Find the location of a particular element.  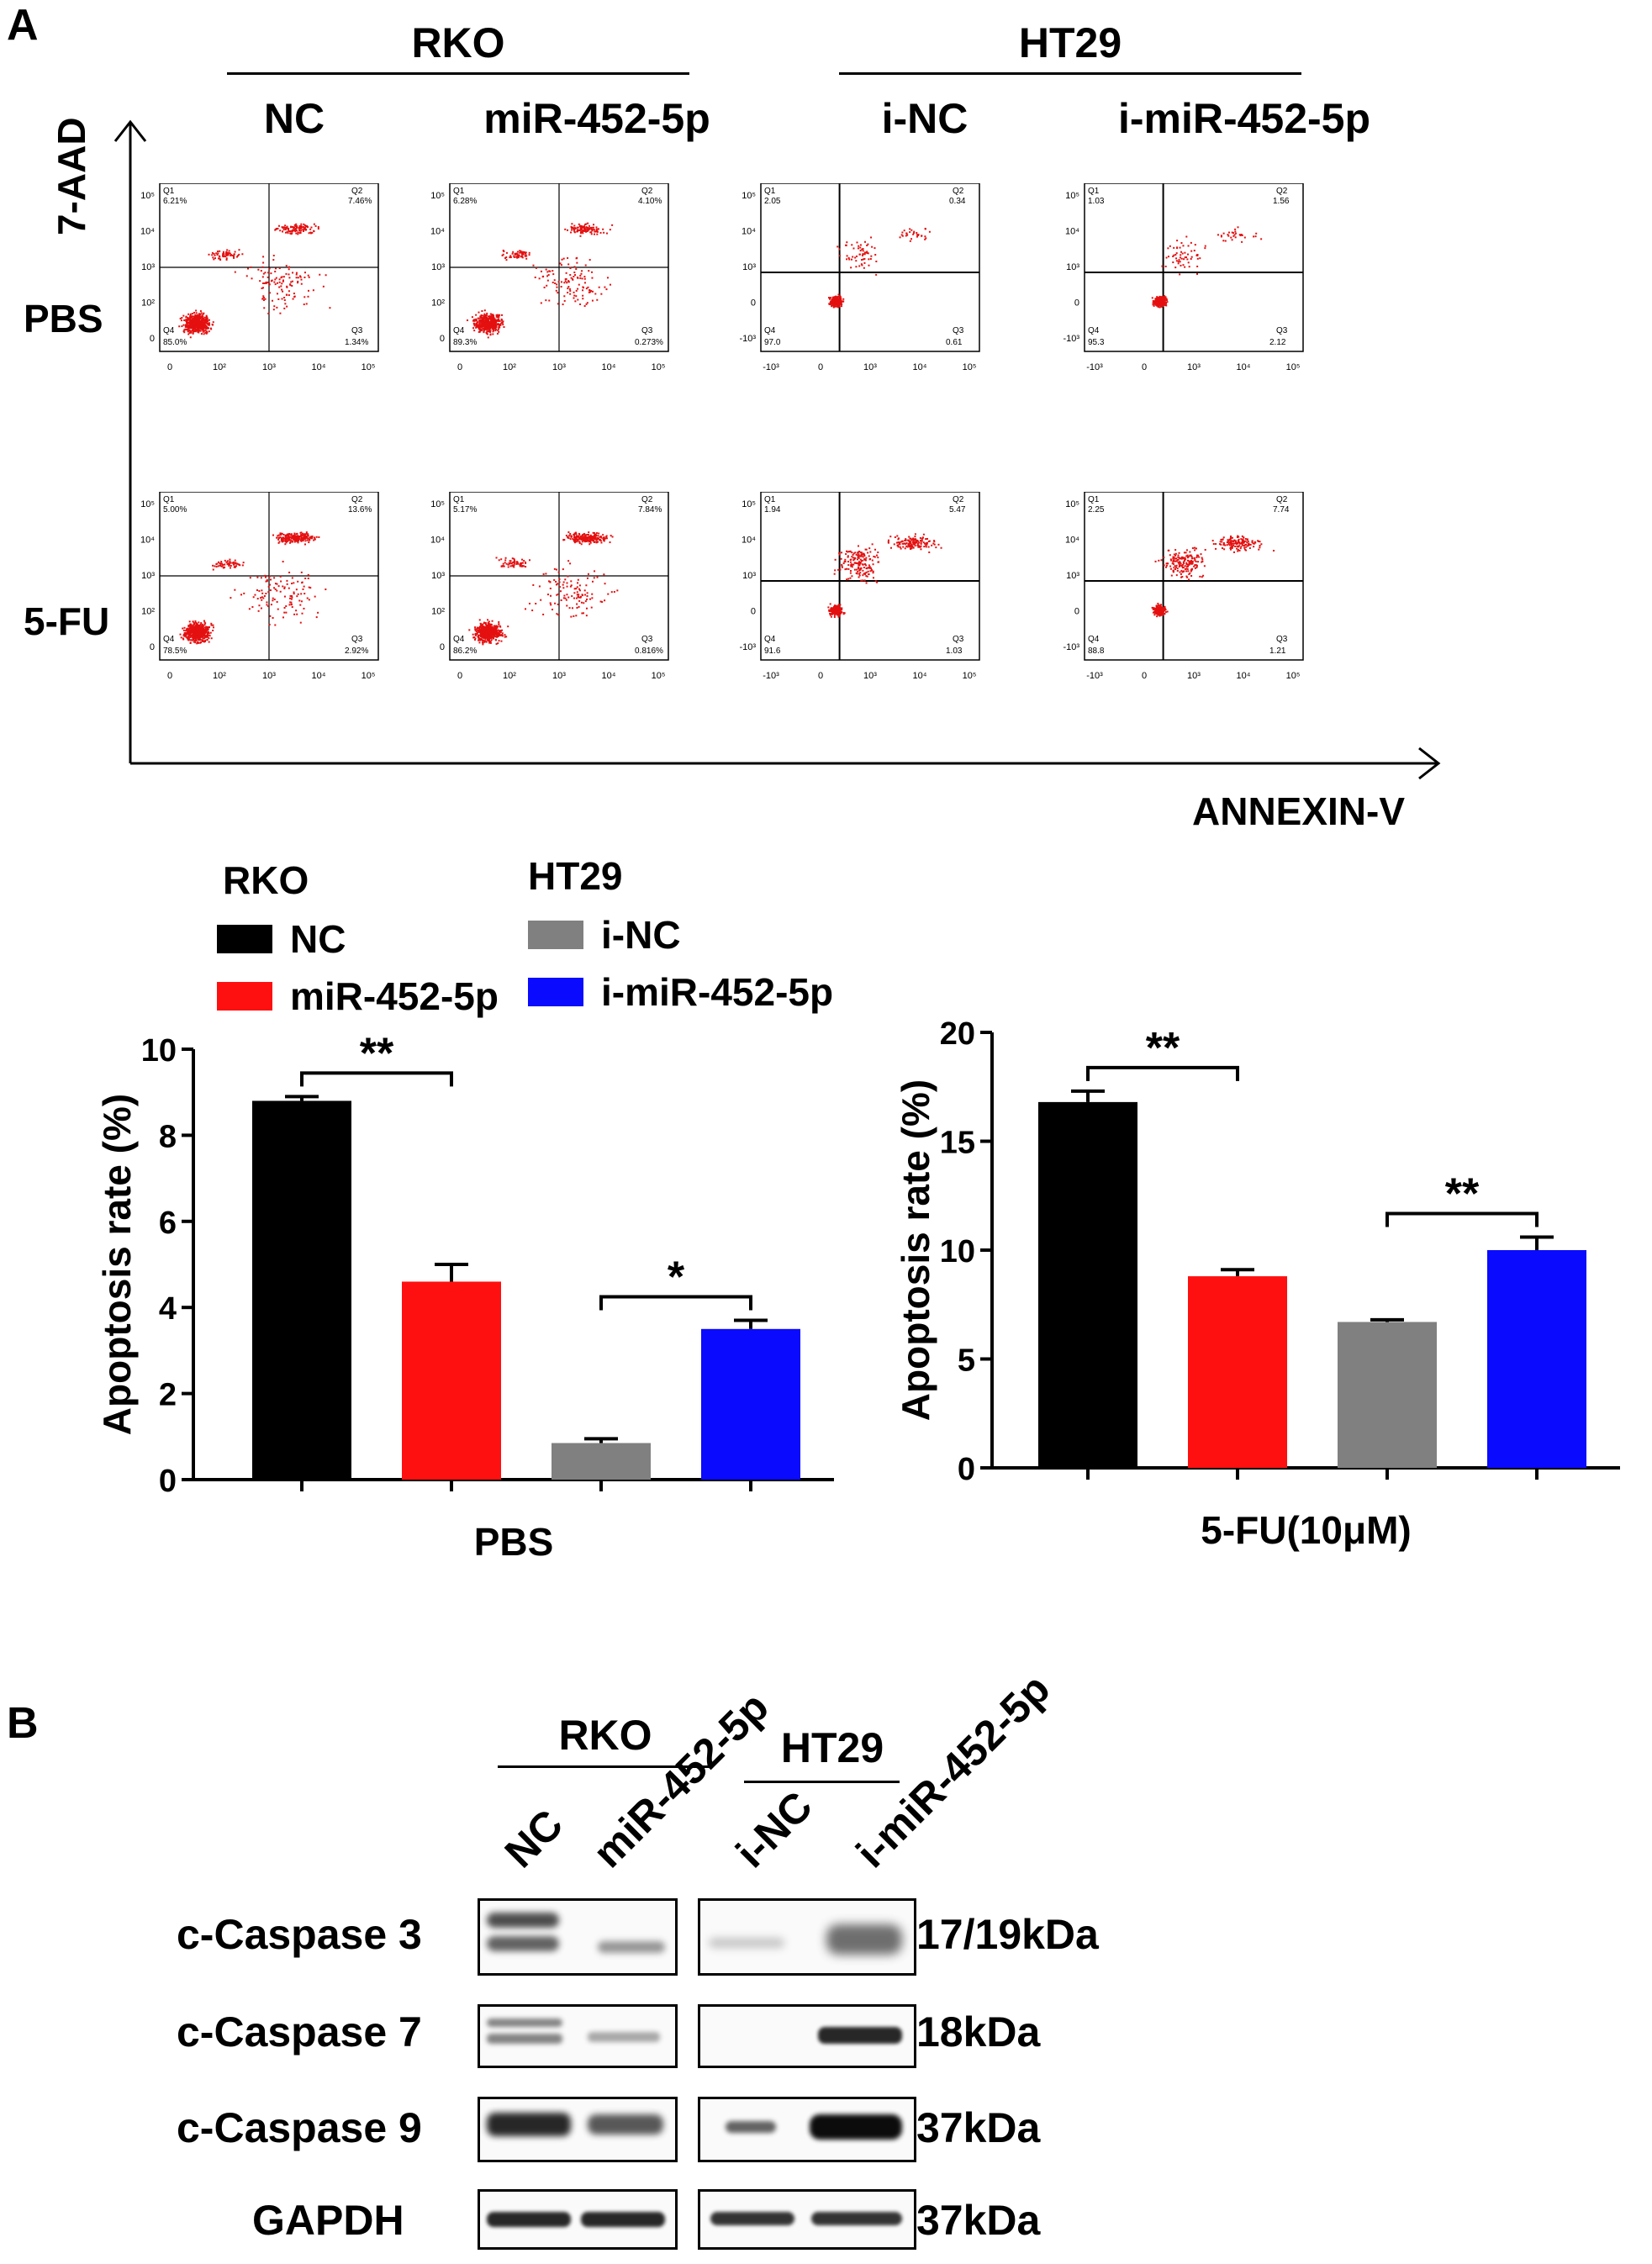

flow-x-tick: 0 is located at coordinates (1144, 367).